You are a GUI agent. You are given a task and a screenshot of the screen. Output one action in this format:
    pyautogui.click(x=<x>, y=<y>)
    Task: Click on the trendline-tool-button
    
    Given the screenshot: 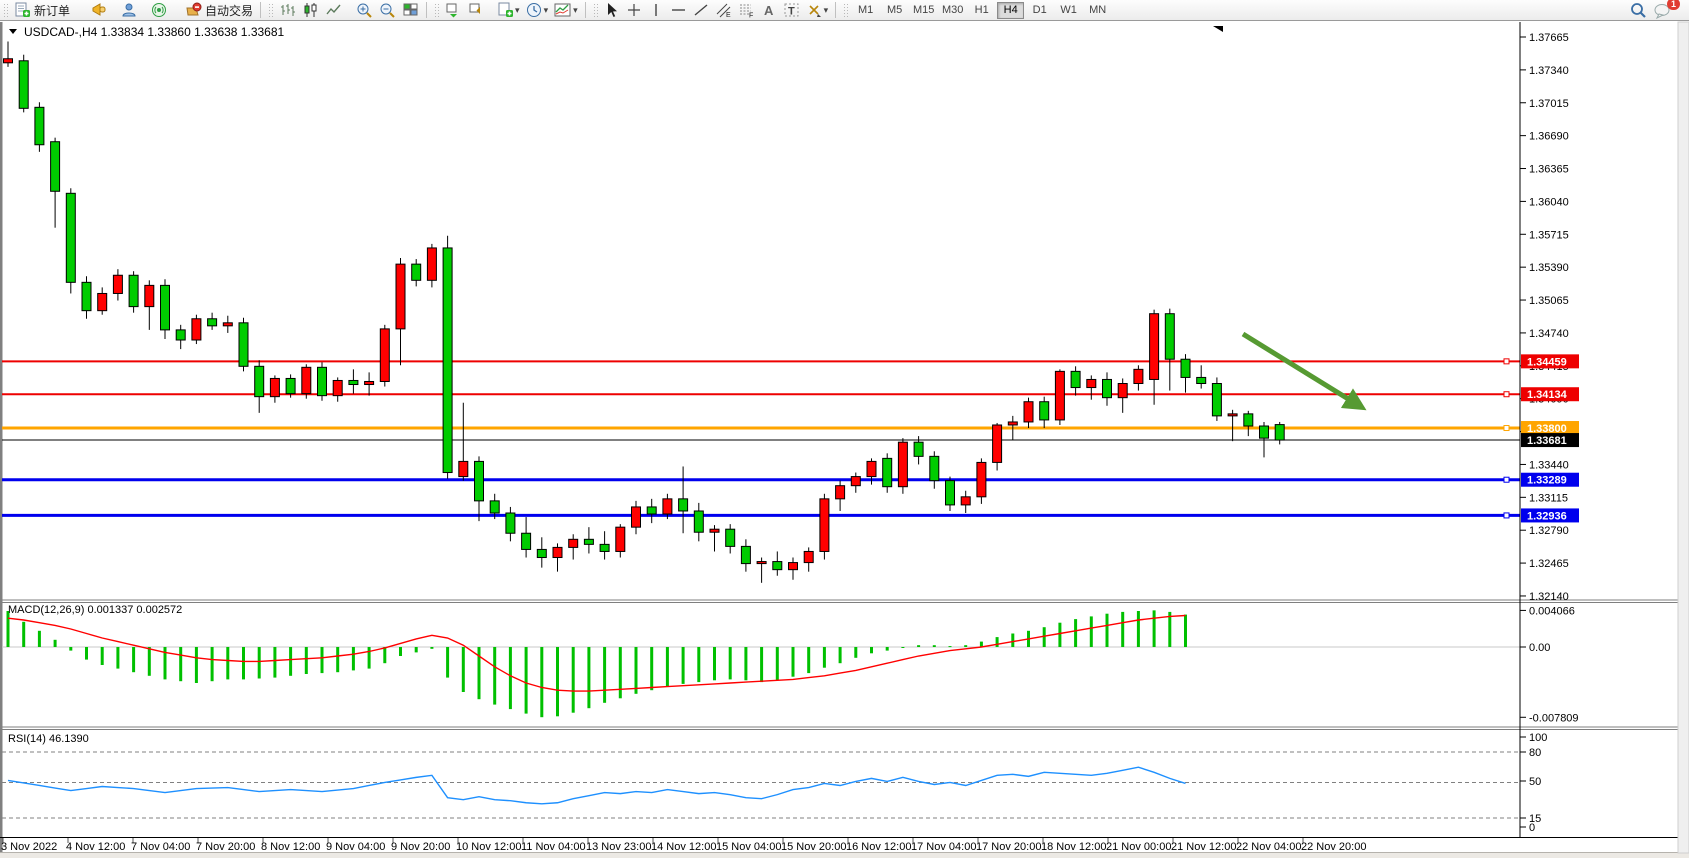 What is the action you would take?
    pyautogui.click(x=701, y=10)
    